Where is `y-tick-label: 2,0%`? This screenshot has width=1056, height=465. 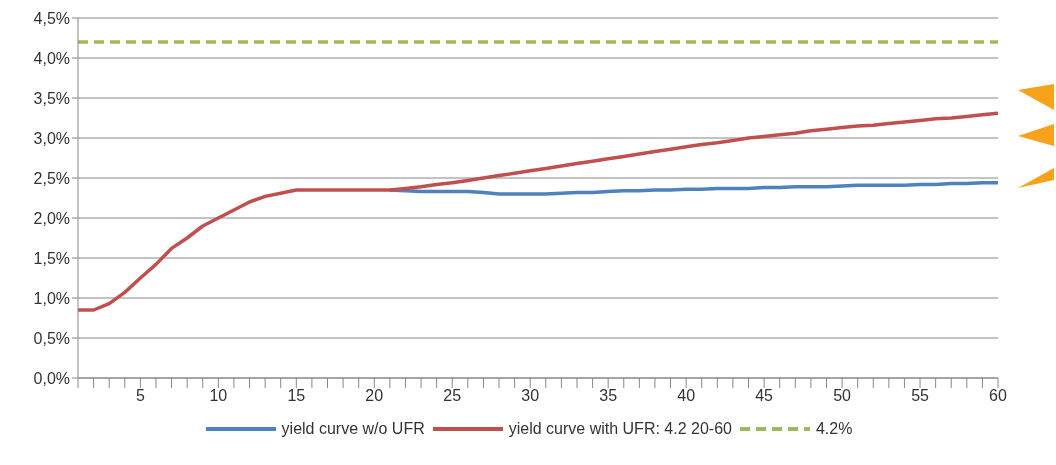 y-tick-label: 2,0% is located at coordinates (51, 218).